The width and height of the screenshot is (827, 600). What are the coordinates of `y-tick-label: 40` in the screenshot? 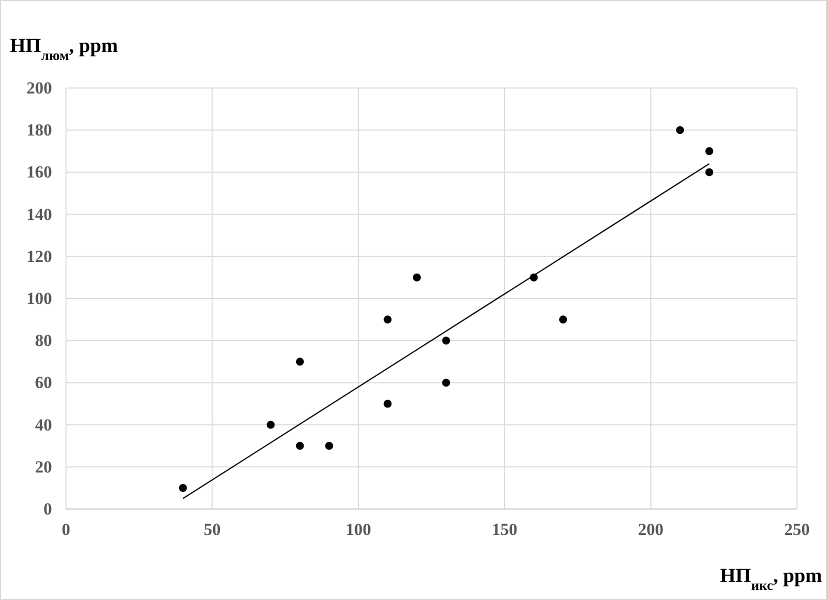 It's located at (43, 424).